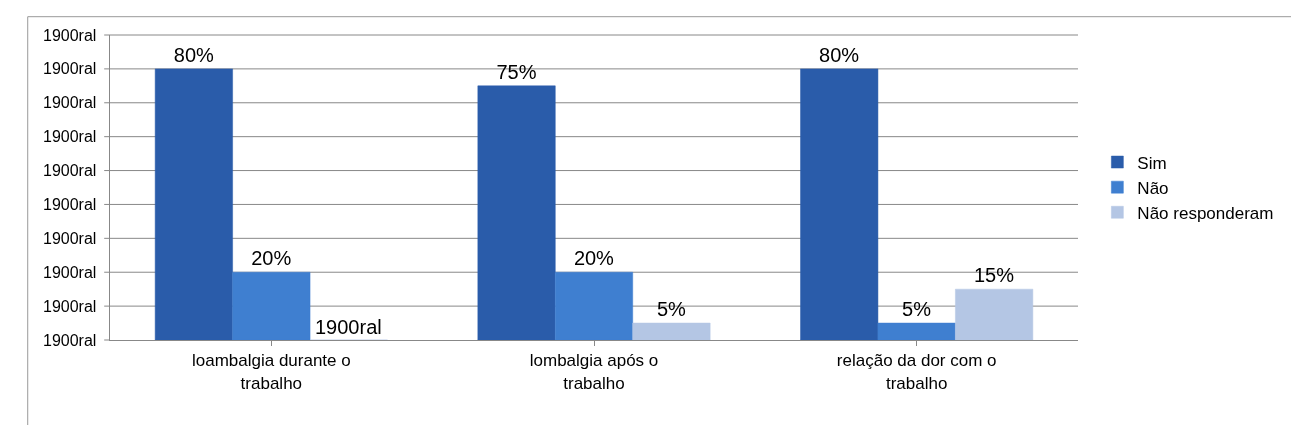 The image size is (1291, 425). What do you see at coordinates (994, 275) in the screenshot?
I see `data-label: 15%` at bounding box center [994, 275].